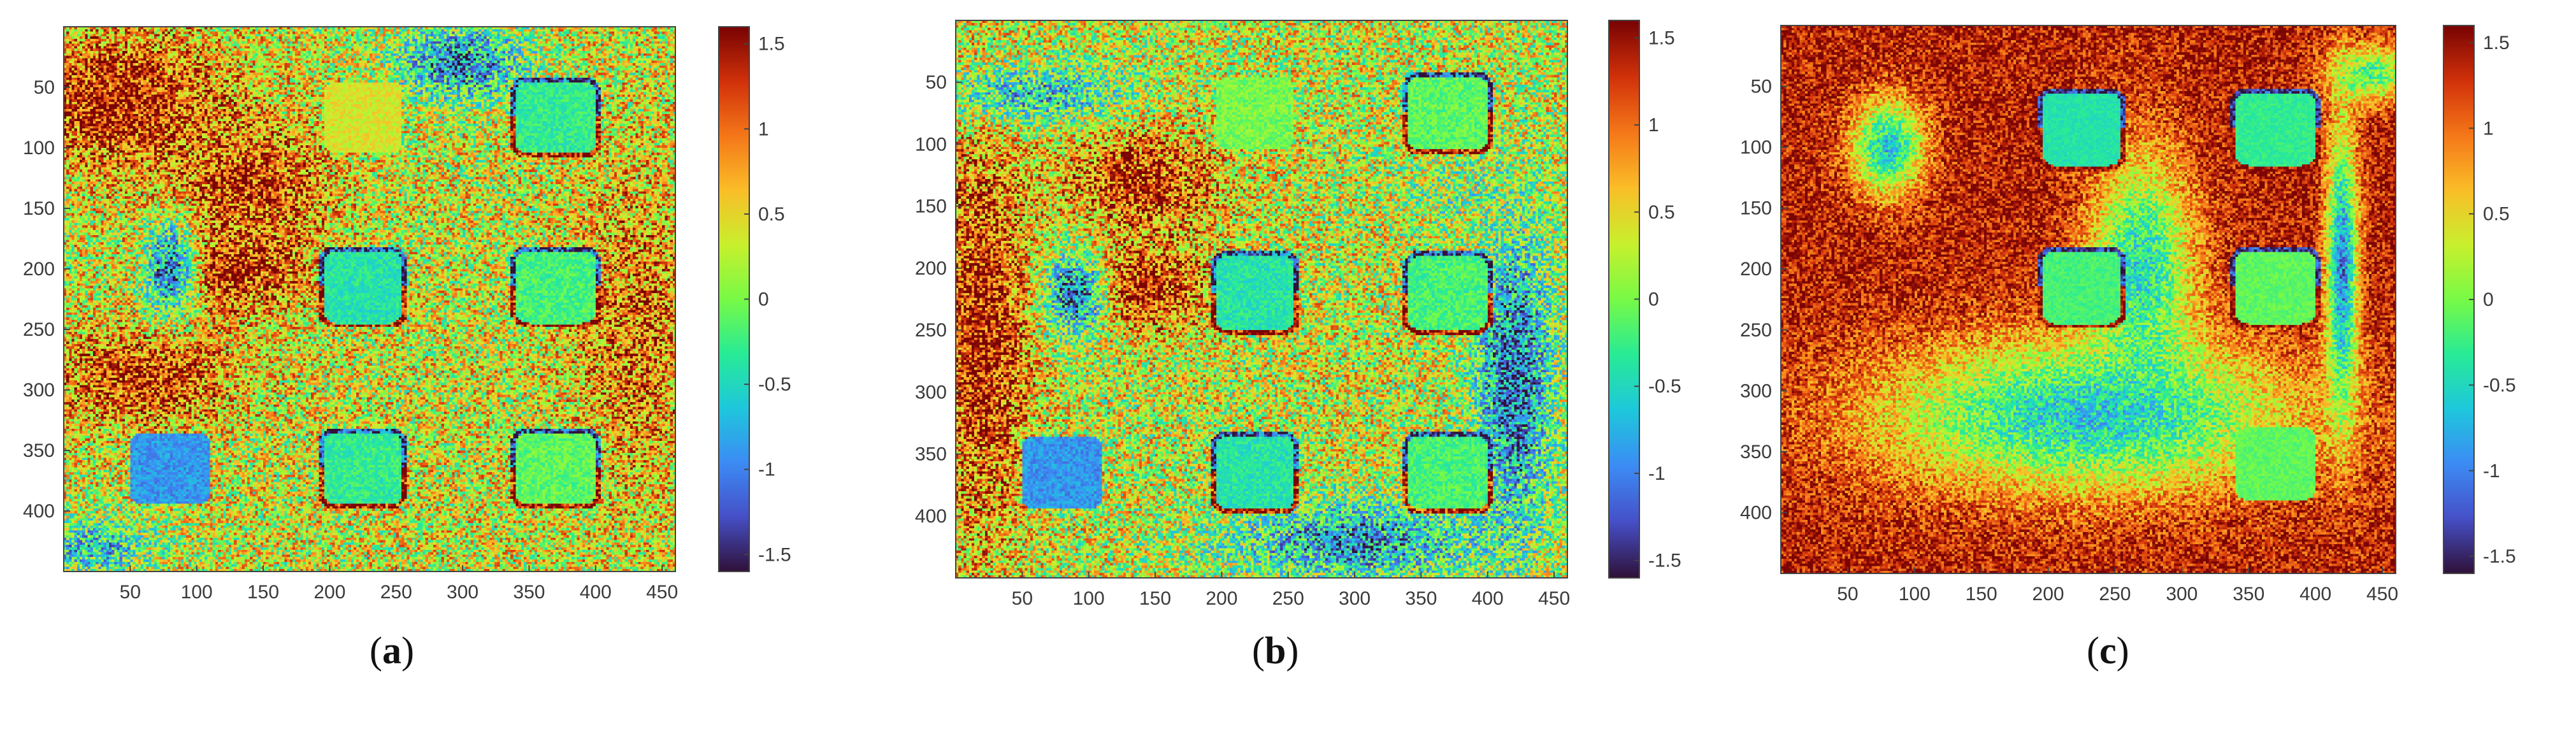  Describe the element at coordinates (1275, 651) in the screenshot. I see `panel-caption: (b)` at that location.